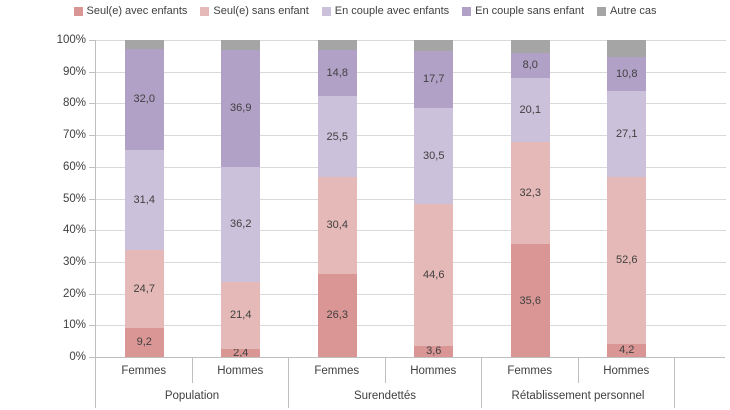  What do you see at coordinates (523, 11) in the screenshot?
I see `legend-item: En couple sans enfant` at bounding box center [523, 11].